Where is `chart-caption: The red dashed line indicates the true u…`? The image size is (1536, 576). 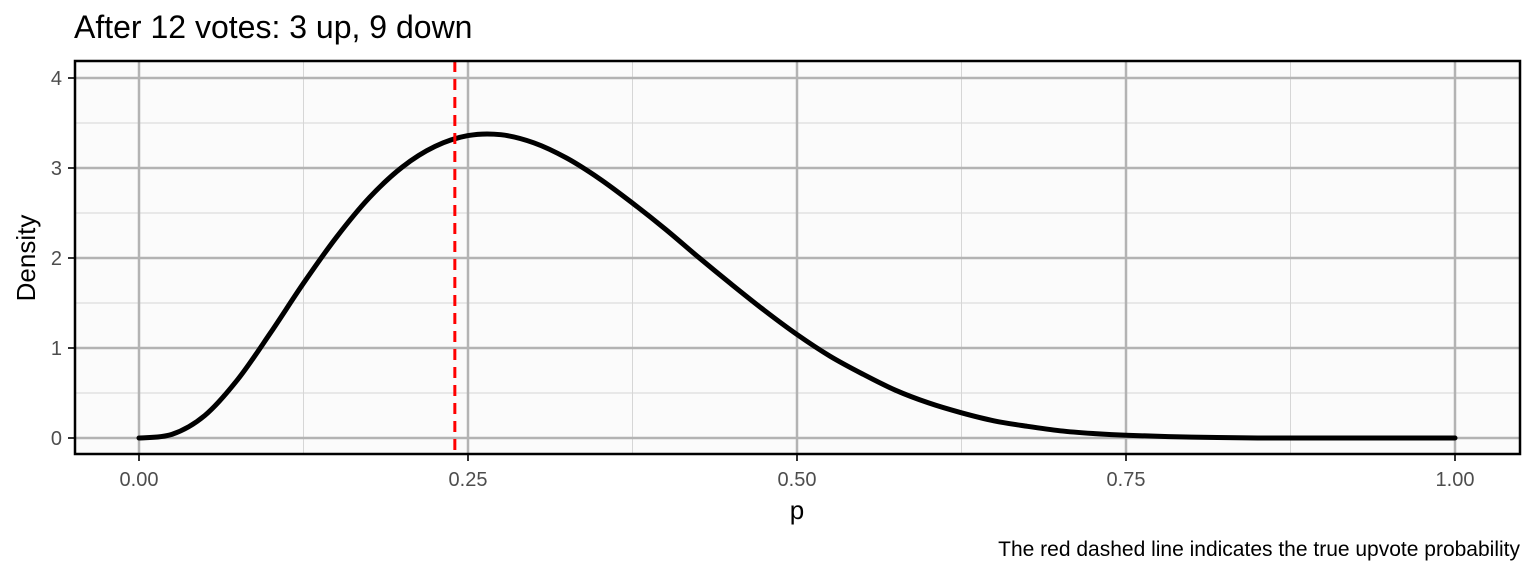
chart-caption: The red dashed line indicates the true u… is located at coordinates (1259, 549).